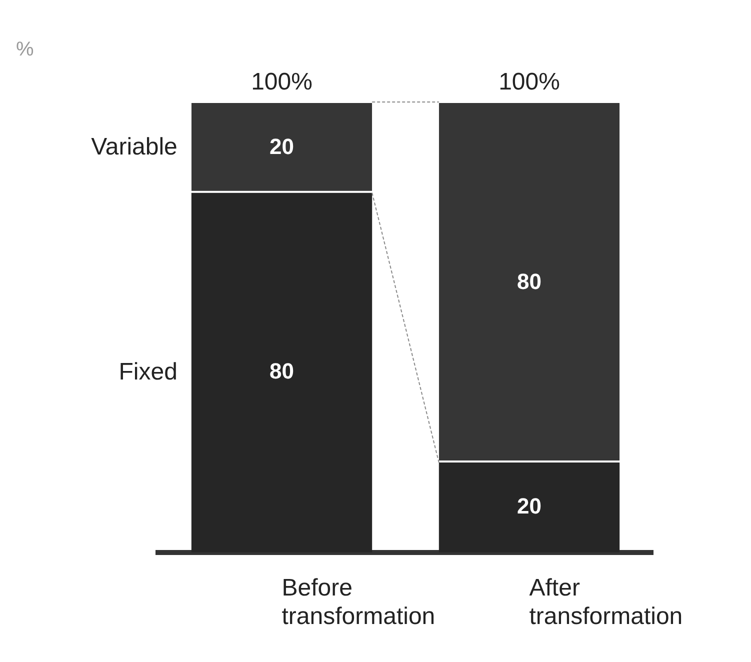 The height and width of the screenshot is (662, 751). What do you see at coordinates (25, 49) in the screenshot?
I see `chart-subtitle: %` at bounding box center [25, 49].